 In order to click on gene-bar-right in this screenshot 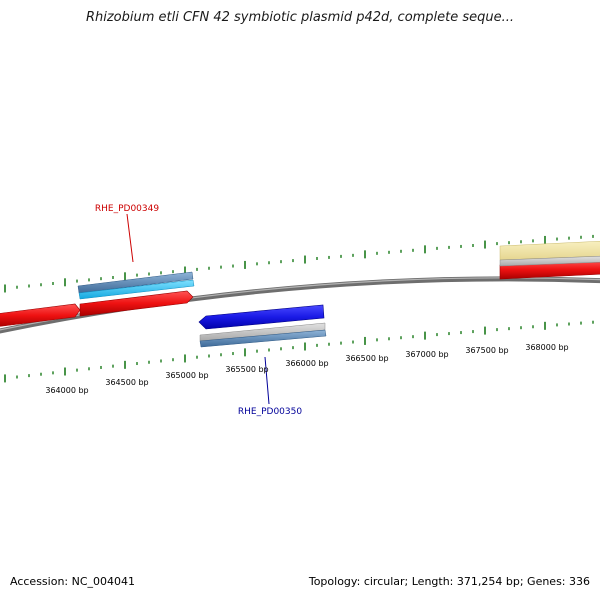, I will do `click(549, 261)`.